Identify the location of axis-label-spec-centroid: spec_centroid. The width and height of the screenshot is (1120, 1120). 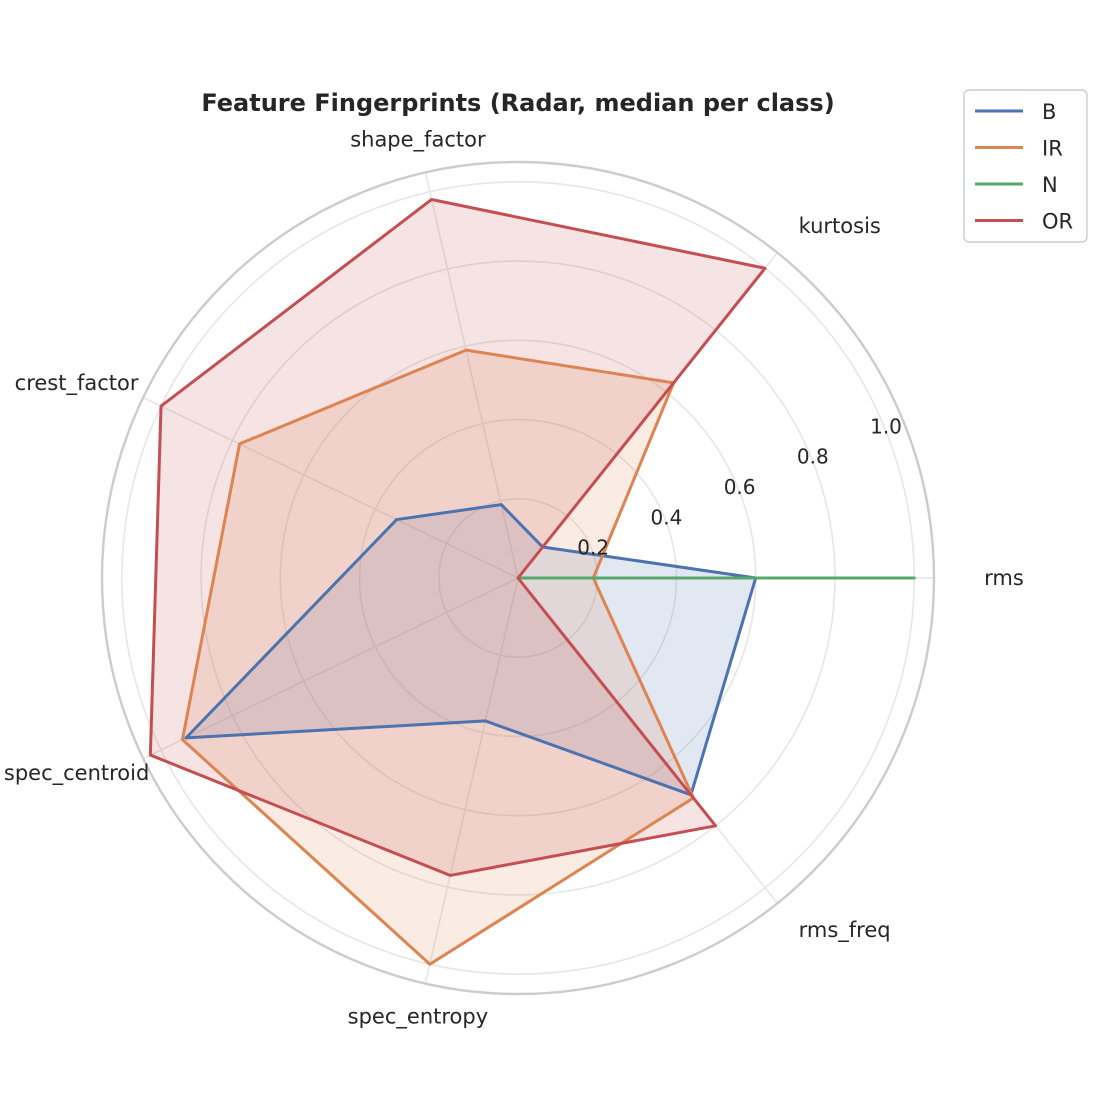
(76, 773).